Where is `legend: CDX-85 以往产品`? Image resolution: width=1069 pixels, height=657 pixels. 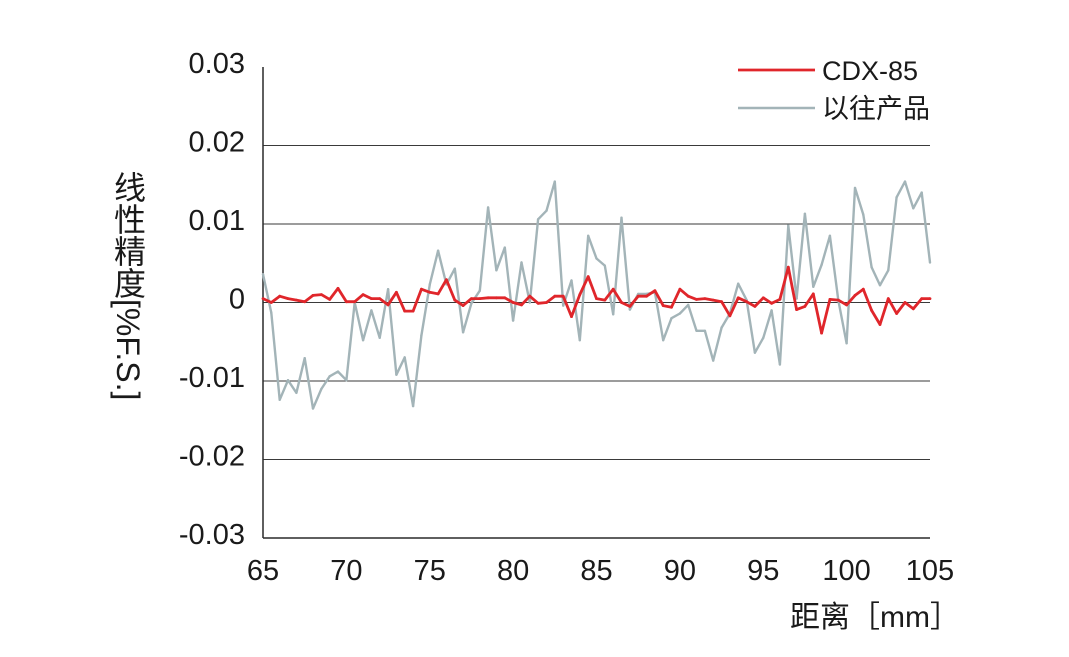
legend: CDX-85 以往产品 is located at coordinates (834, 90).